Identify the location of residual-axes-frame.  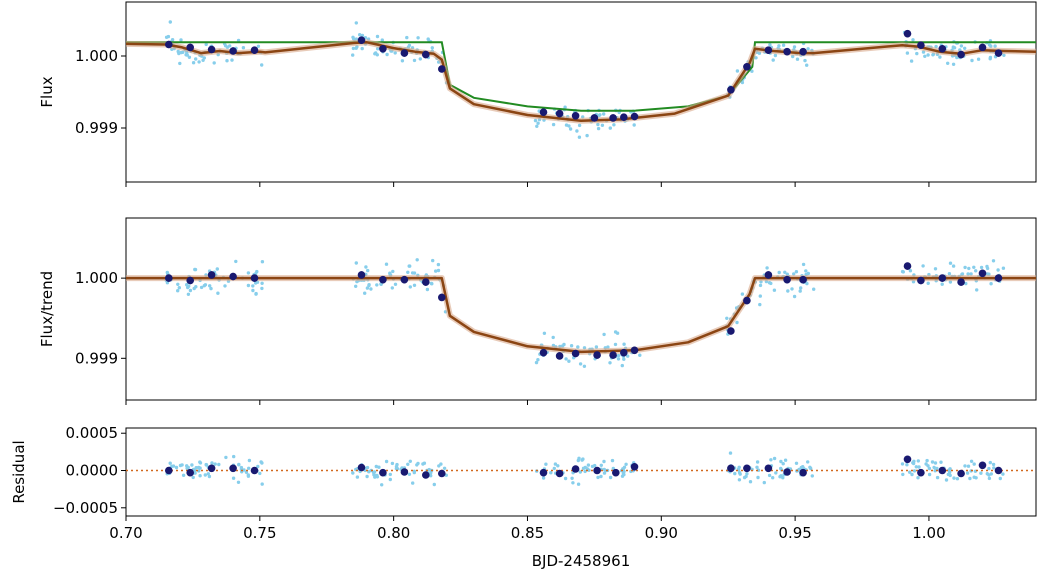
(581, 472).